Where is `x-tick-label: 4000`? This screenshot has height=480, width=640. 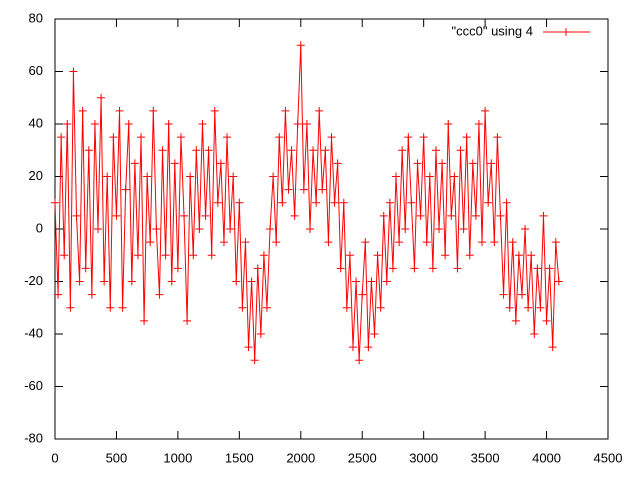 x-tick-label: 4000 is located at coordinates (546, 457).